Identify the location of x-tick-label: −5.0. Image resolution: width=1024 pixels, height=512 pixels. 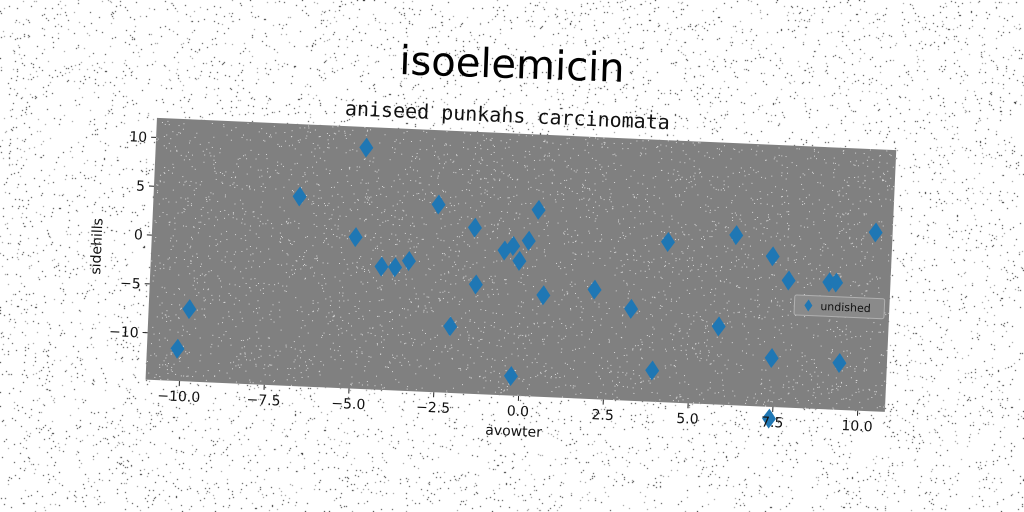
(348, 404).